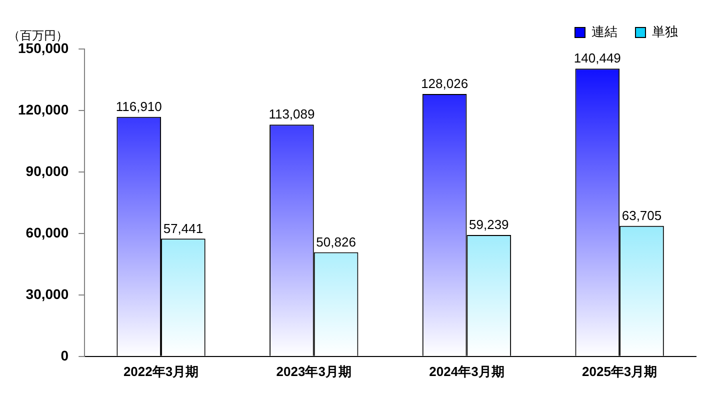  I want to click on y-tick-label: 120,000, so click(43, 109).